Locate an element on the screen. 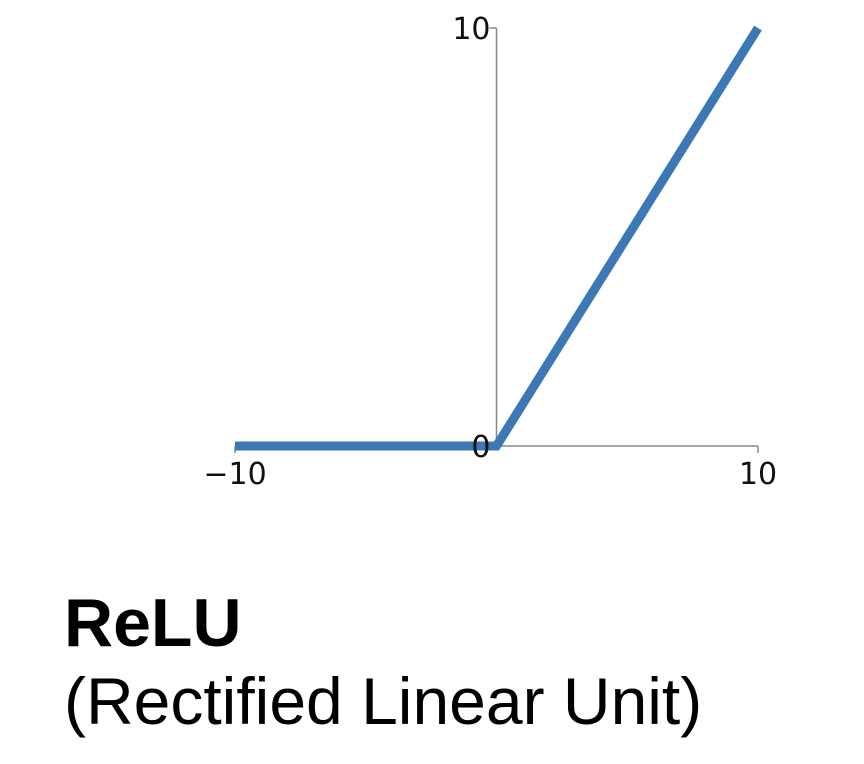 This screenshot has width=864, height=764. y-tick-label: 0 is located at coordinates (480, 447).